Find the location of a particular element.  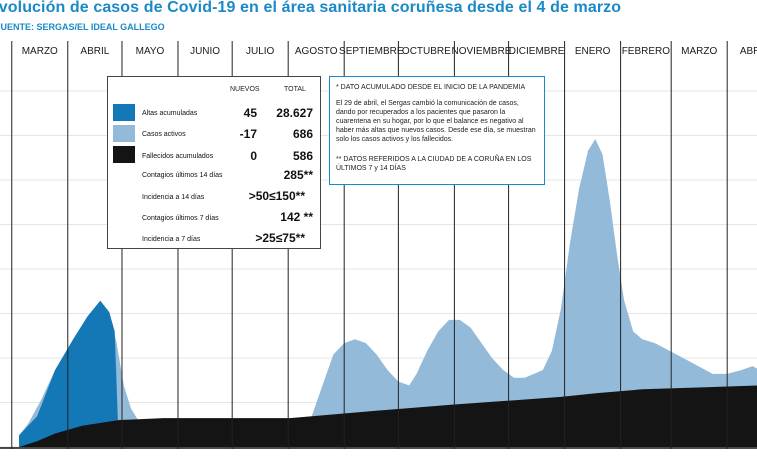

month-label: NOVIEMBRE is located at coordinates (481, 51).